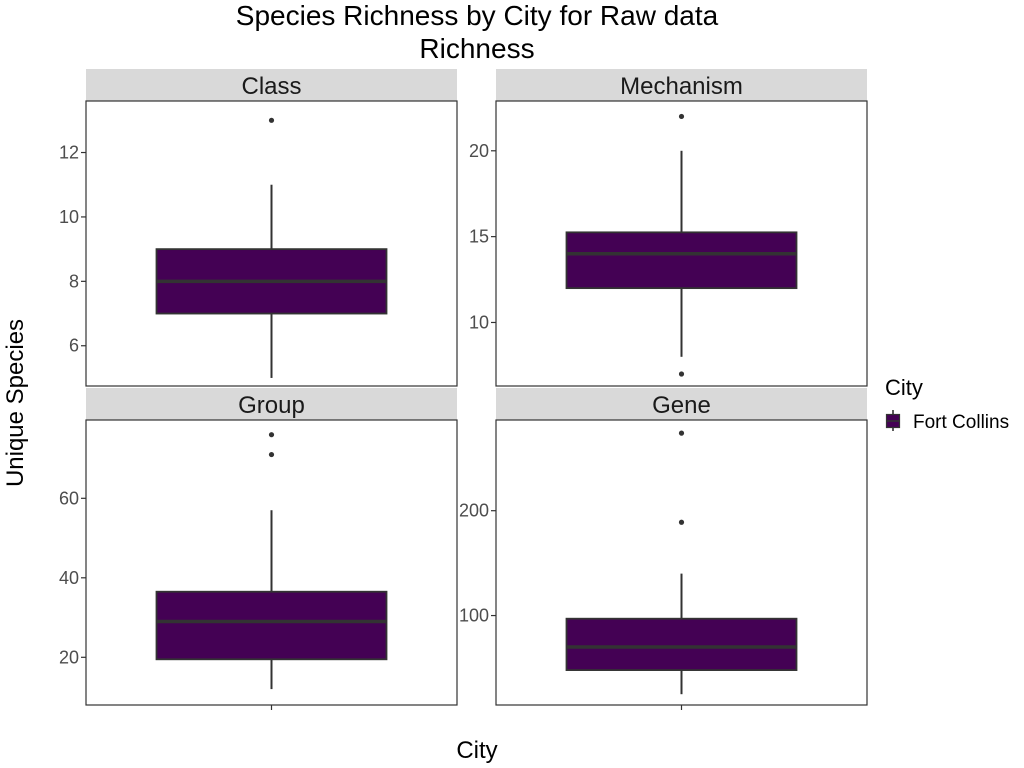  Describe the element at coordinates (474, 616) in the screenshot. I see `y-tick-label-gene-100: 100` at that location.